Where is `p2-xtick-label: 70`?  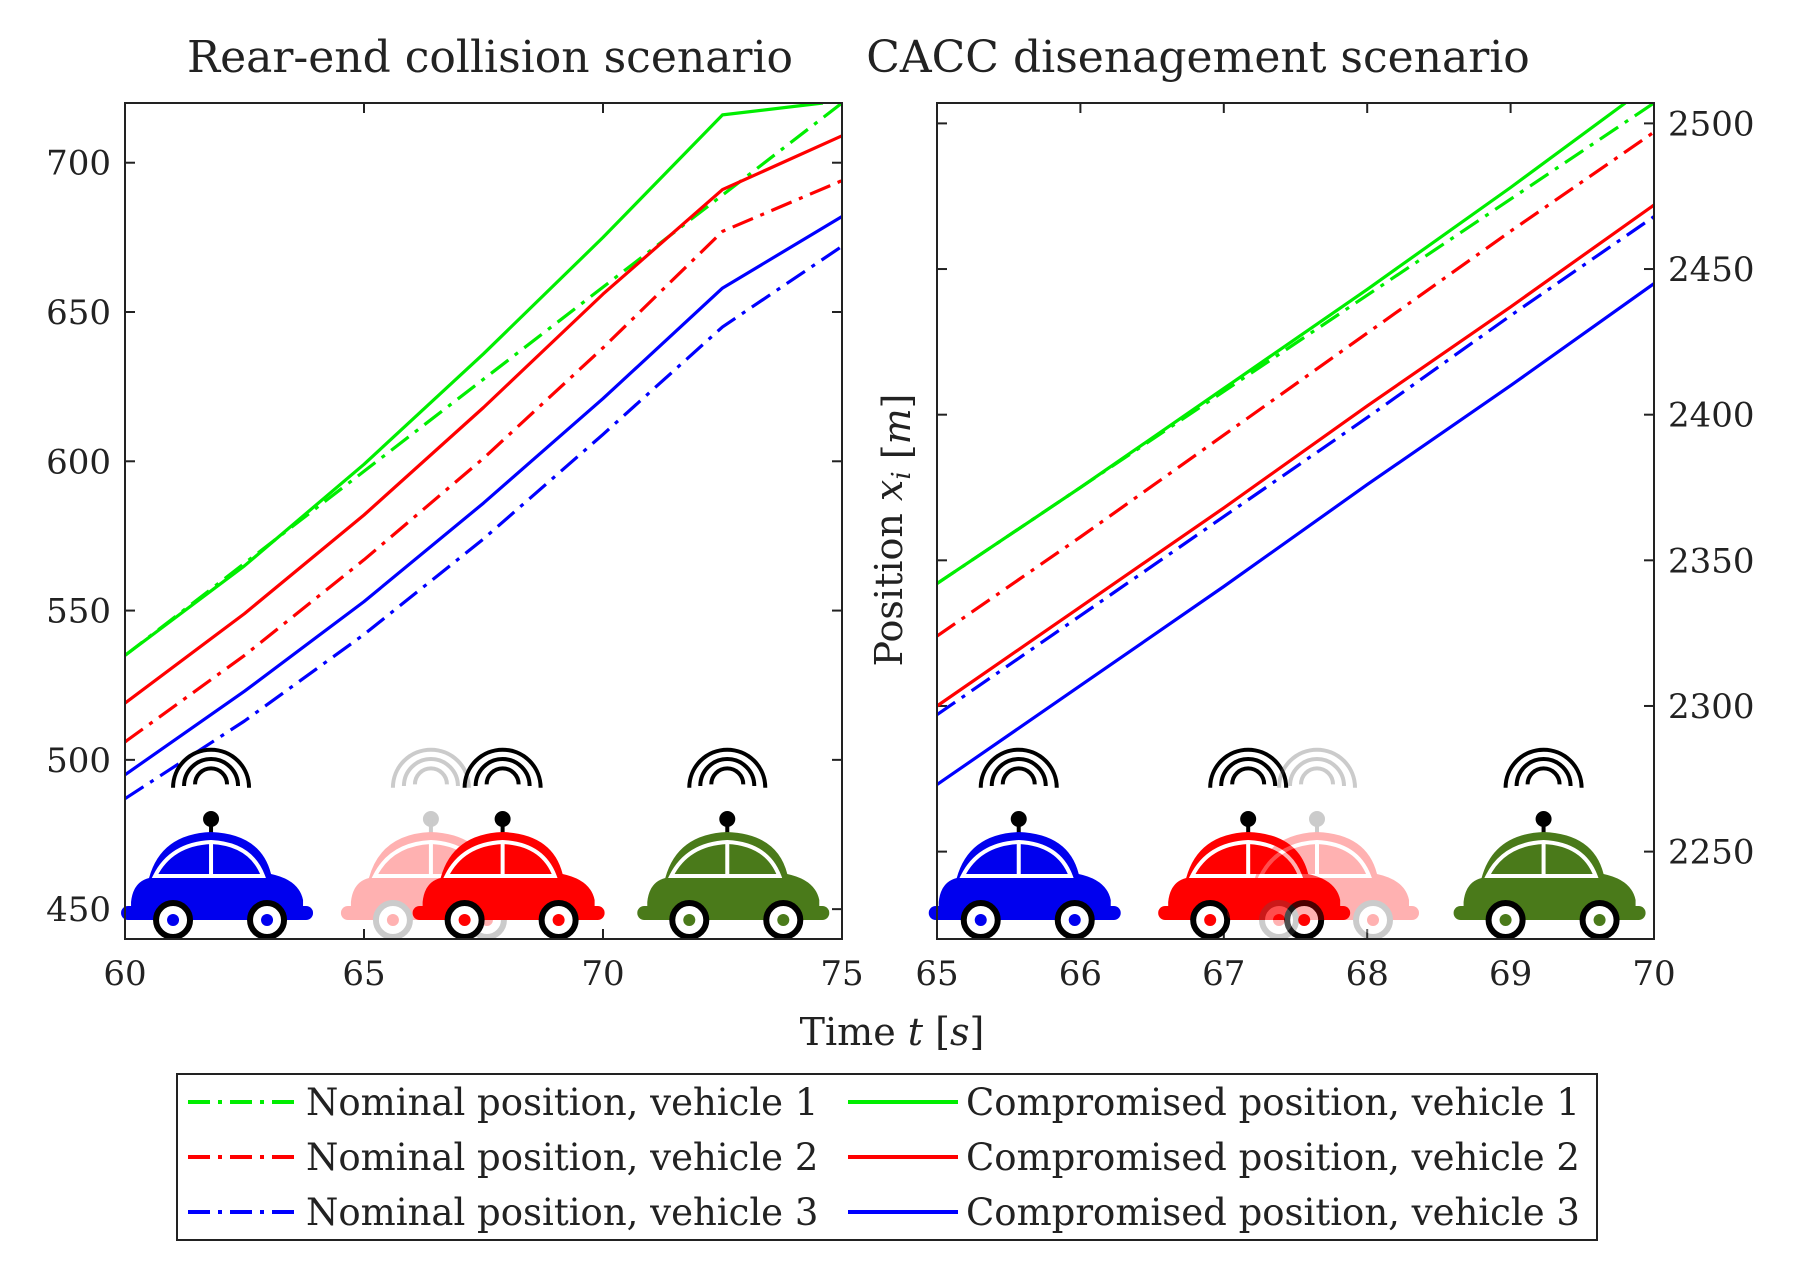 p2-xtick-label: 70 is located at coordinates (1653, 974).